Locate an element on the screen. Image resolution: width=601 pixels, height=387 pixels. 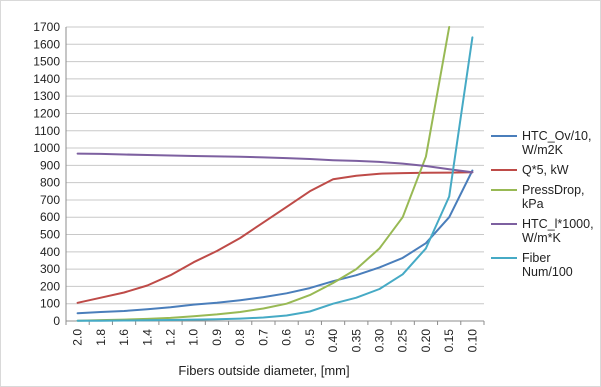
x-tick-label: 1.4 is located at coordinates (147, 337).